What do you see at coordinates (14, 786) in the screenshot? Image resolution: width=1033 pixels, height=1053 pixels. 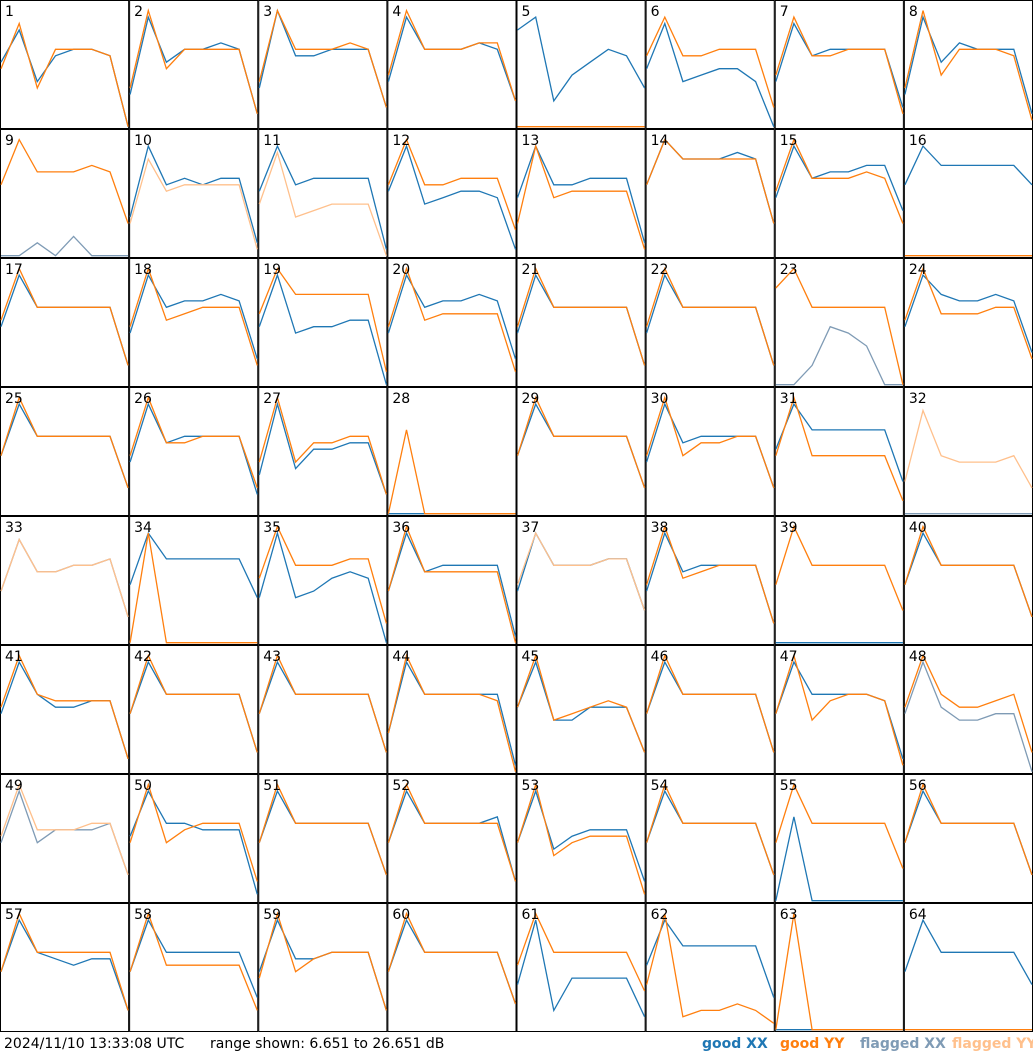 I see `panel-label: 49` at bounding box center [14, 786].